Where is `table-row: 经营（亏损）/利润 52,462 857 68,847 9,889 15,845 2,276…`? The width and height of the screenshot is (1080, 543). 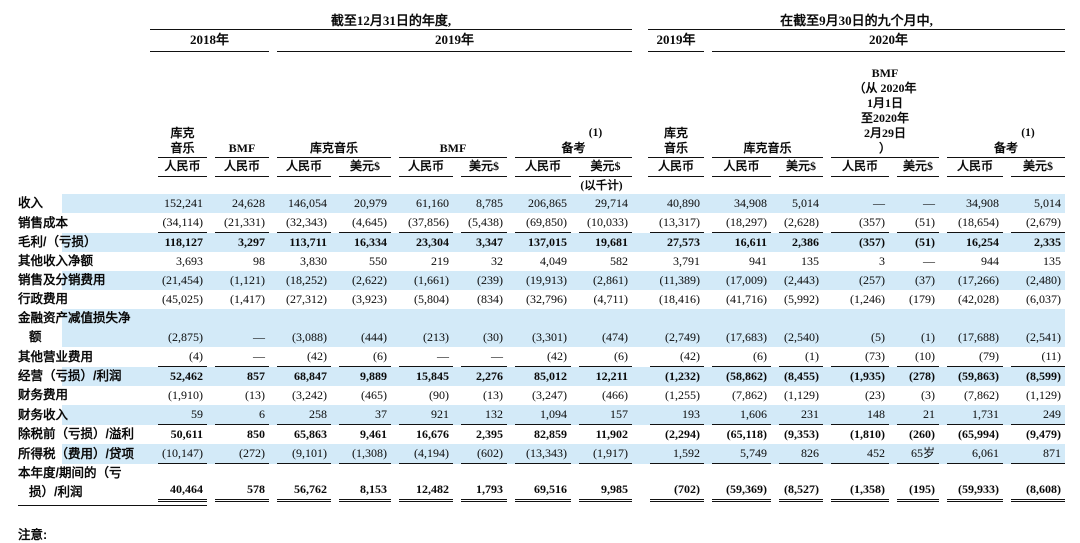
table-row: 经营（亏损）/利润 52,462 857 68,847 9,889 15,845 2,276… is located at coordinates (542, 376).